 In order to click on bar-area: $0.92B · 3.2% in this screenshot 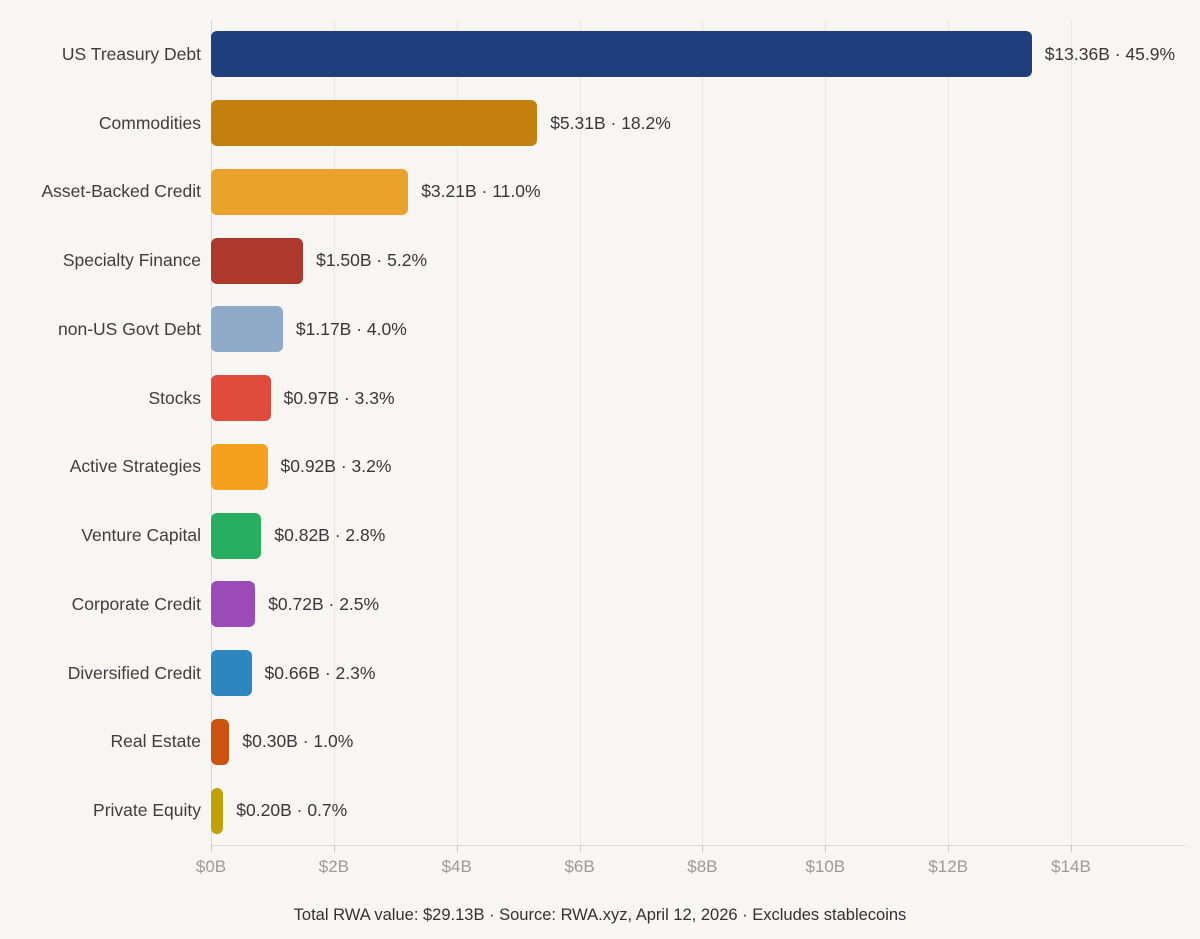, I will do `click(705, 467)`.